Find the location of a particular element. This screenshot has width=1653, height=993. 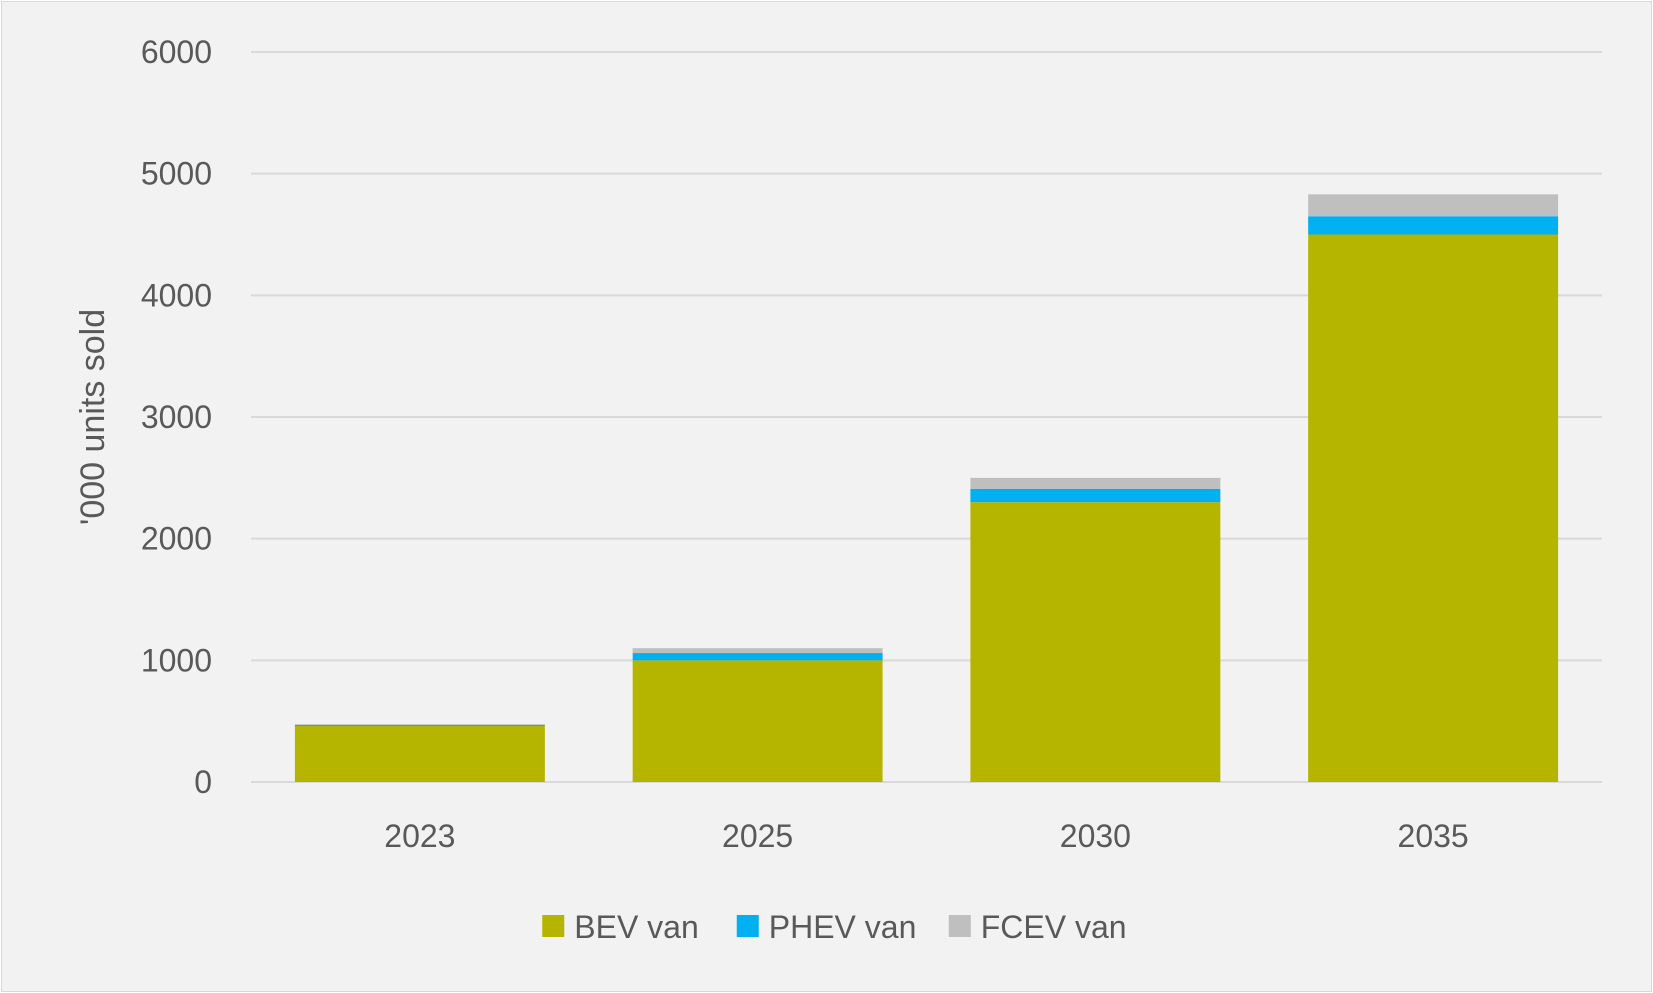

bar-phev-van-2035 is located at coordinates (1433, 225).